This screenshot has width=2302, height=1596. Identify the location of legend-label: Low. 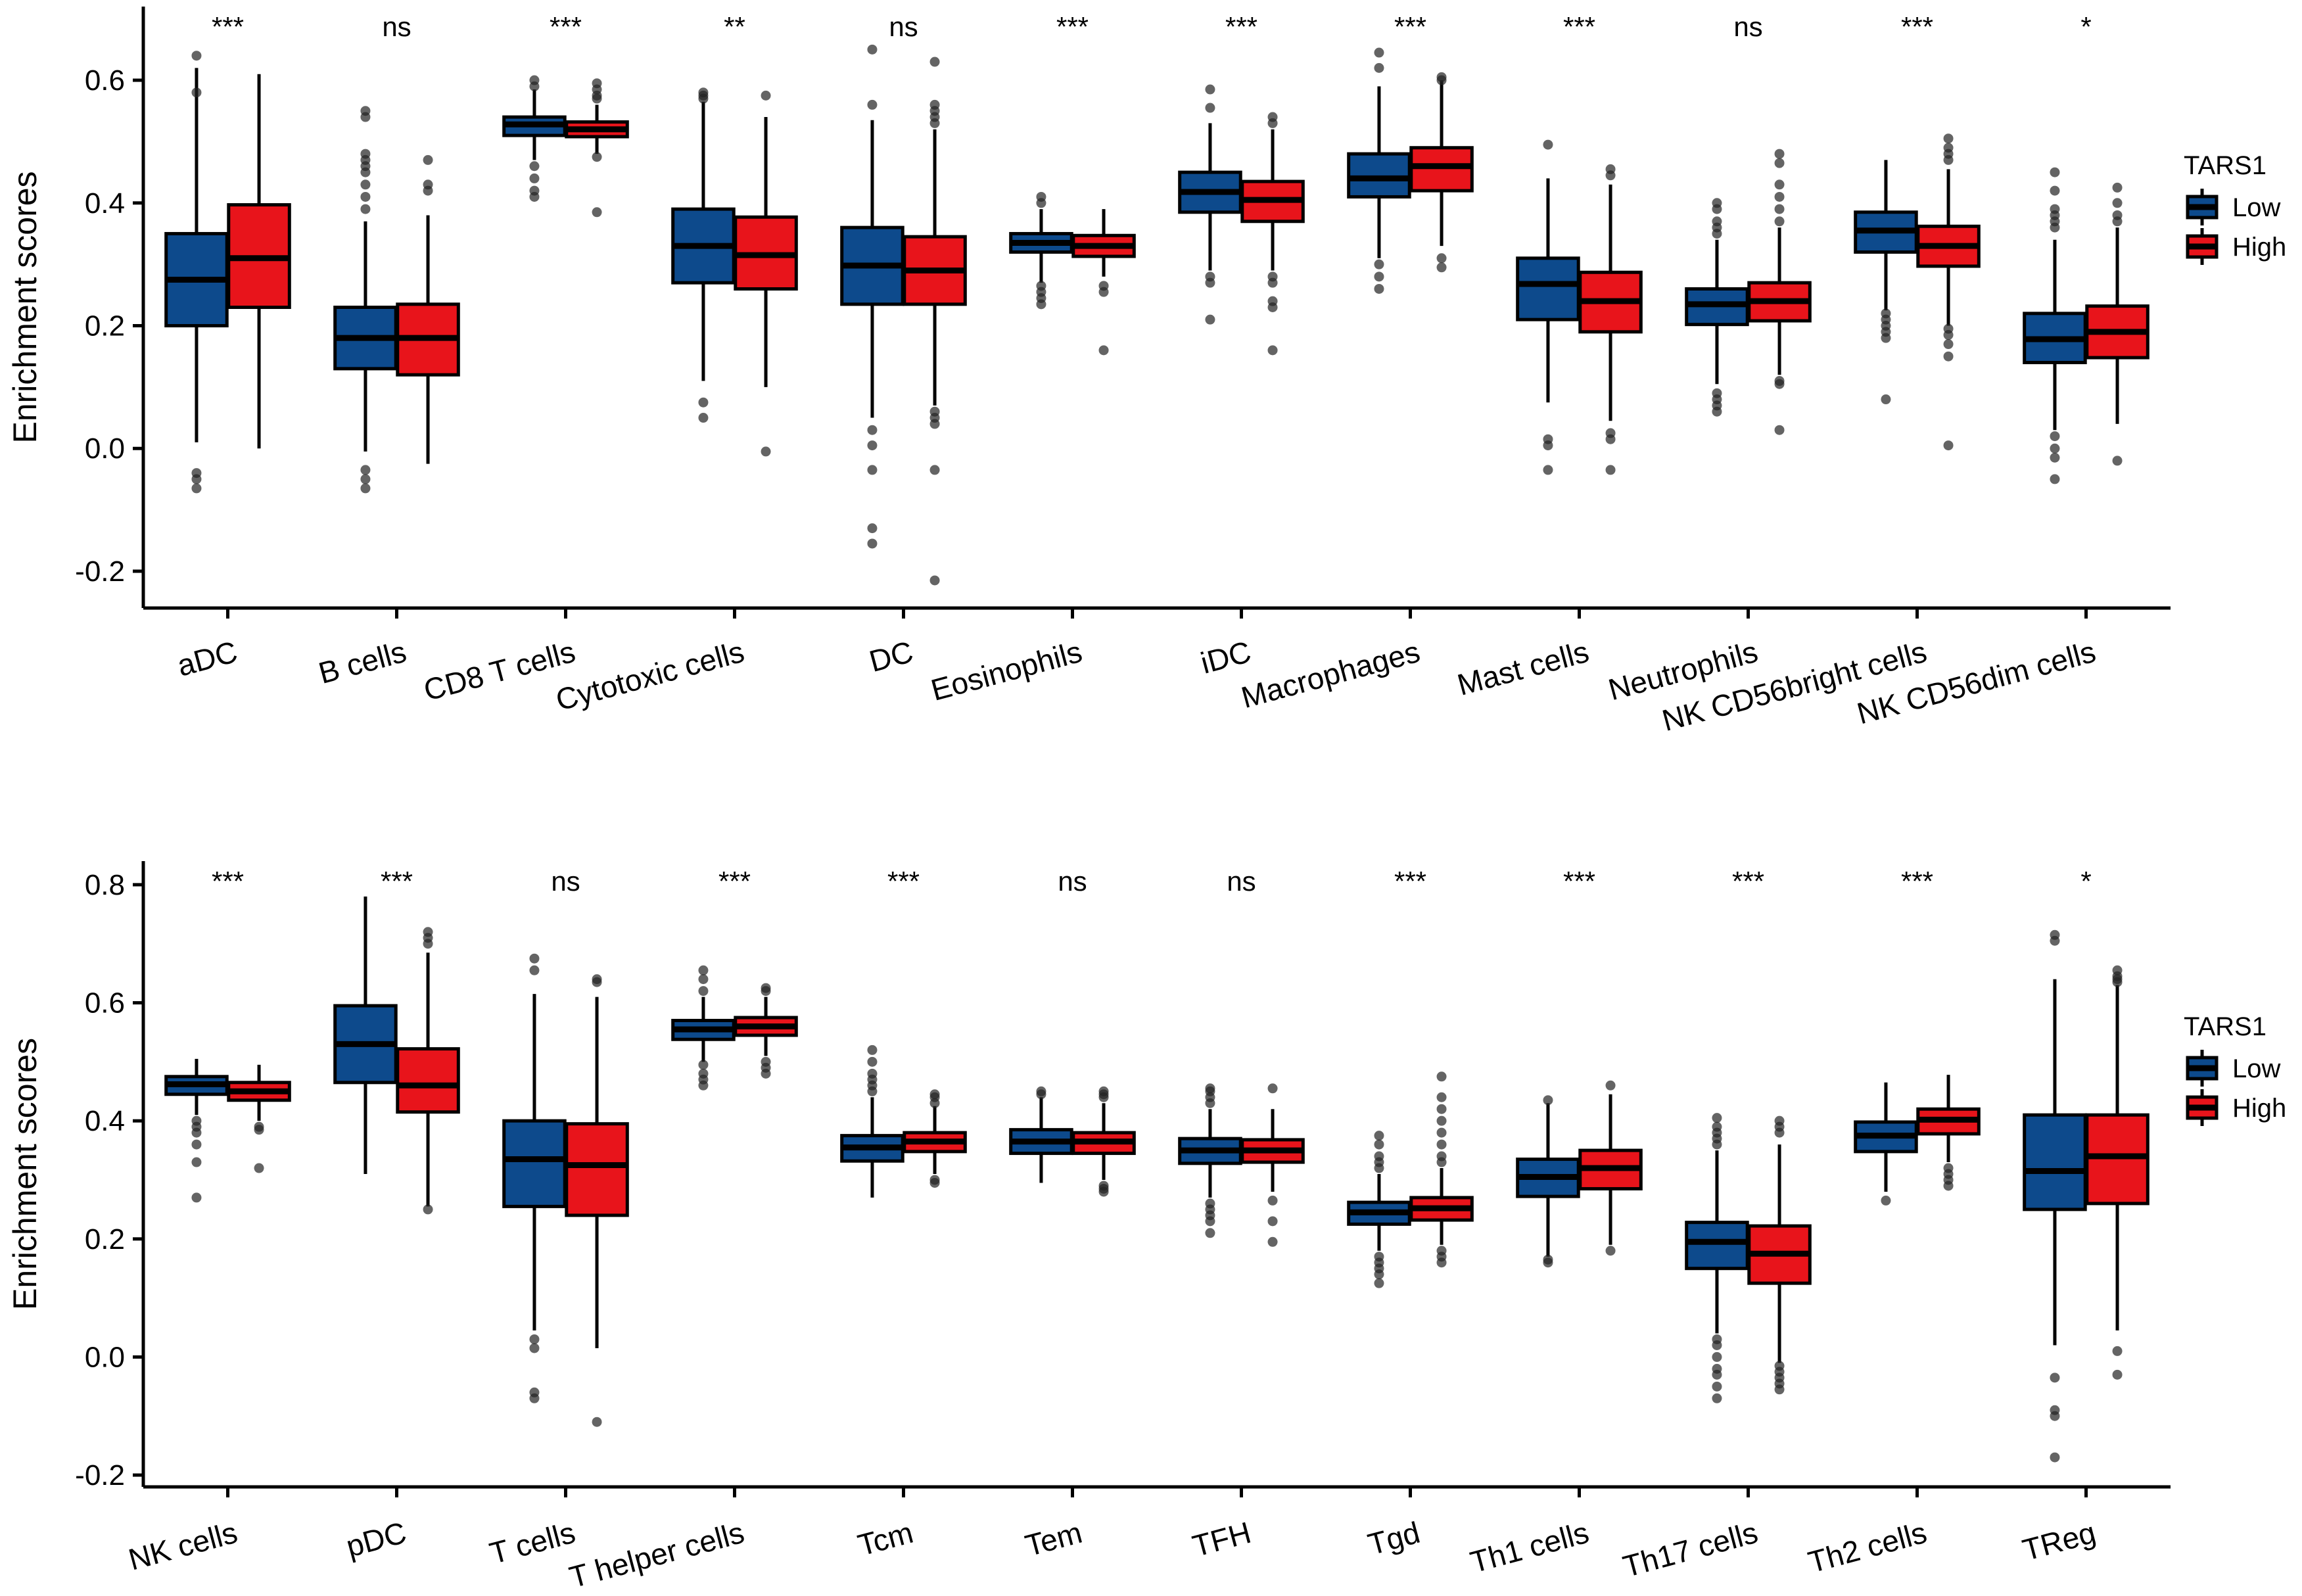
(2256, 1068).